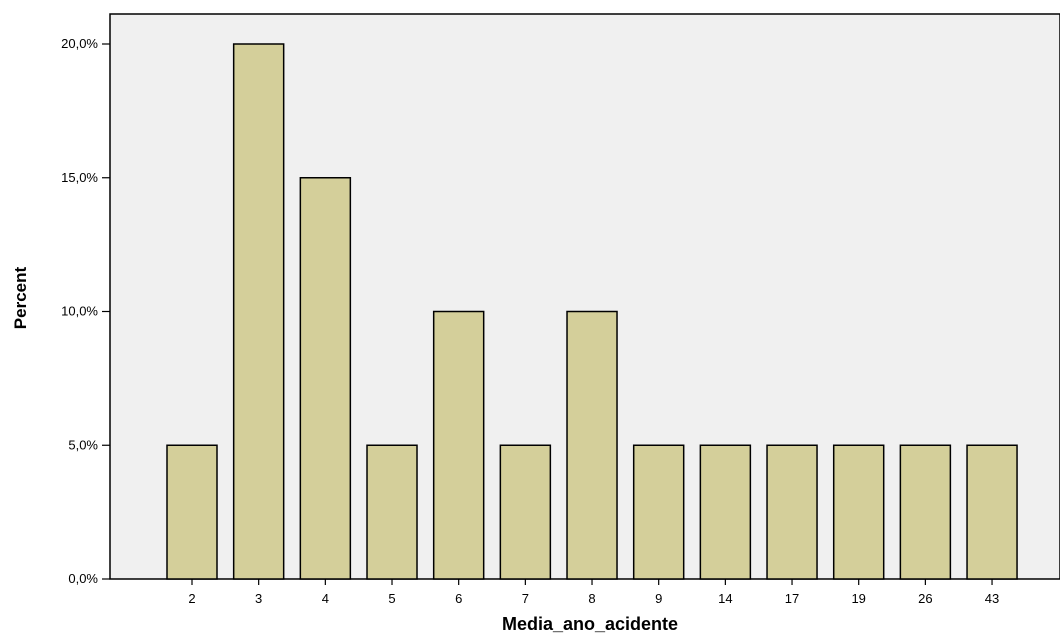 The height and width of the screenshot is (640, 1060). I want to click on y-tick-label: 15,0%, so click(79, 177).